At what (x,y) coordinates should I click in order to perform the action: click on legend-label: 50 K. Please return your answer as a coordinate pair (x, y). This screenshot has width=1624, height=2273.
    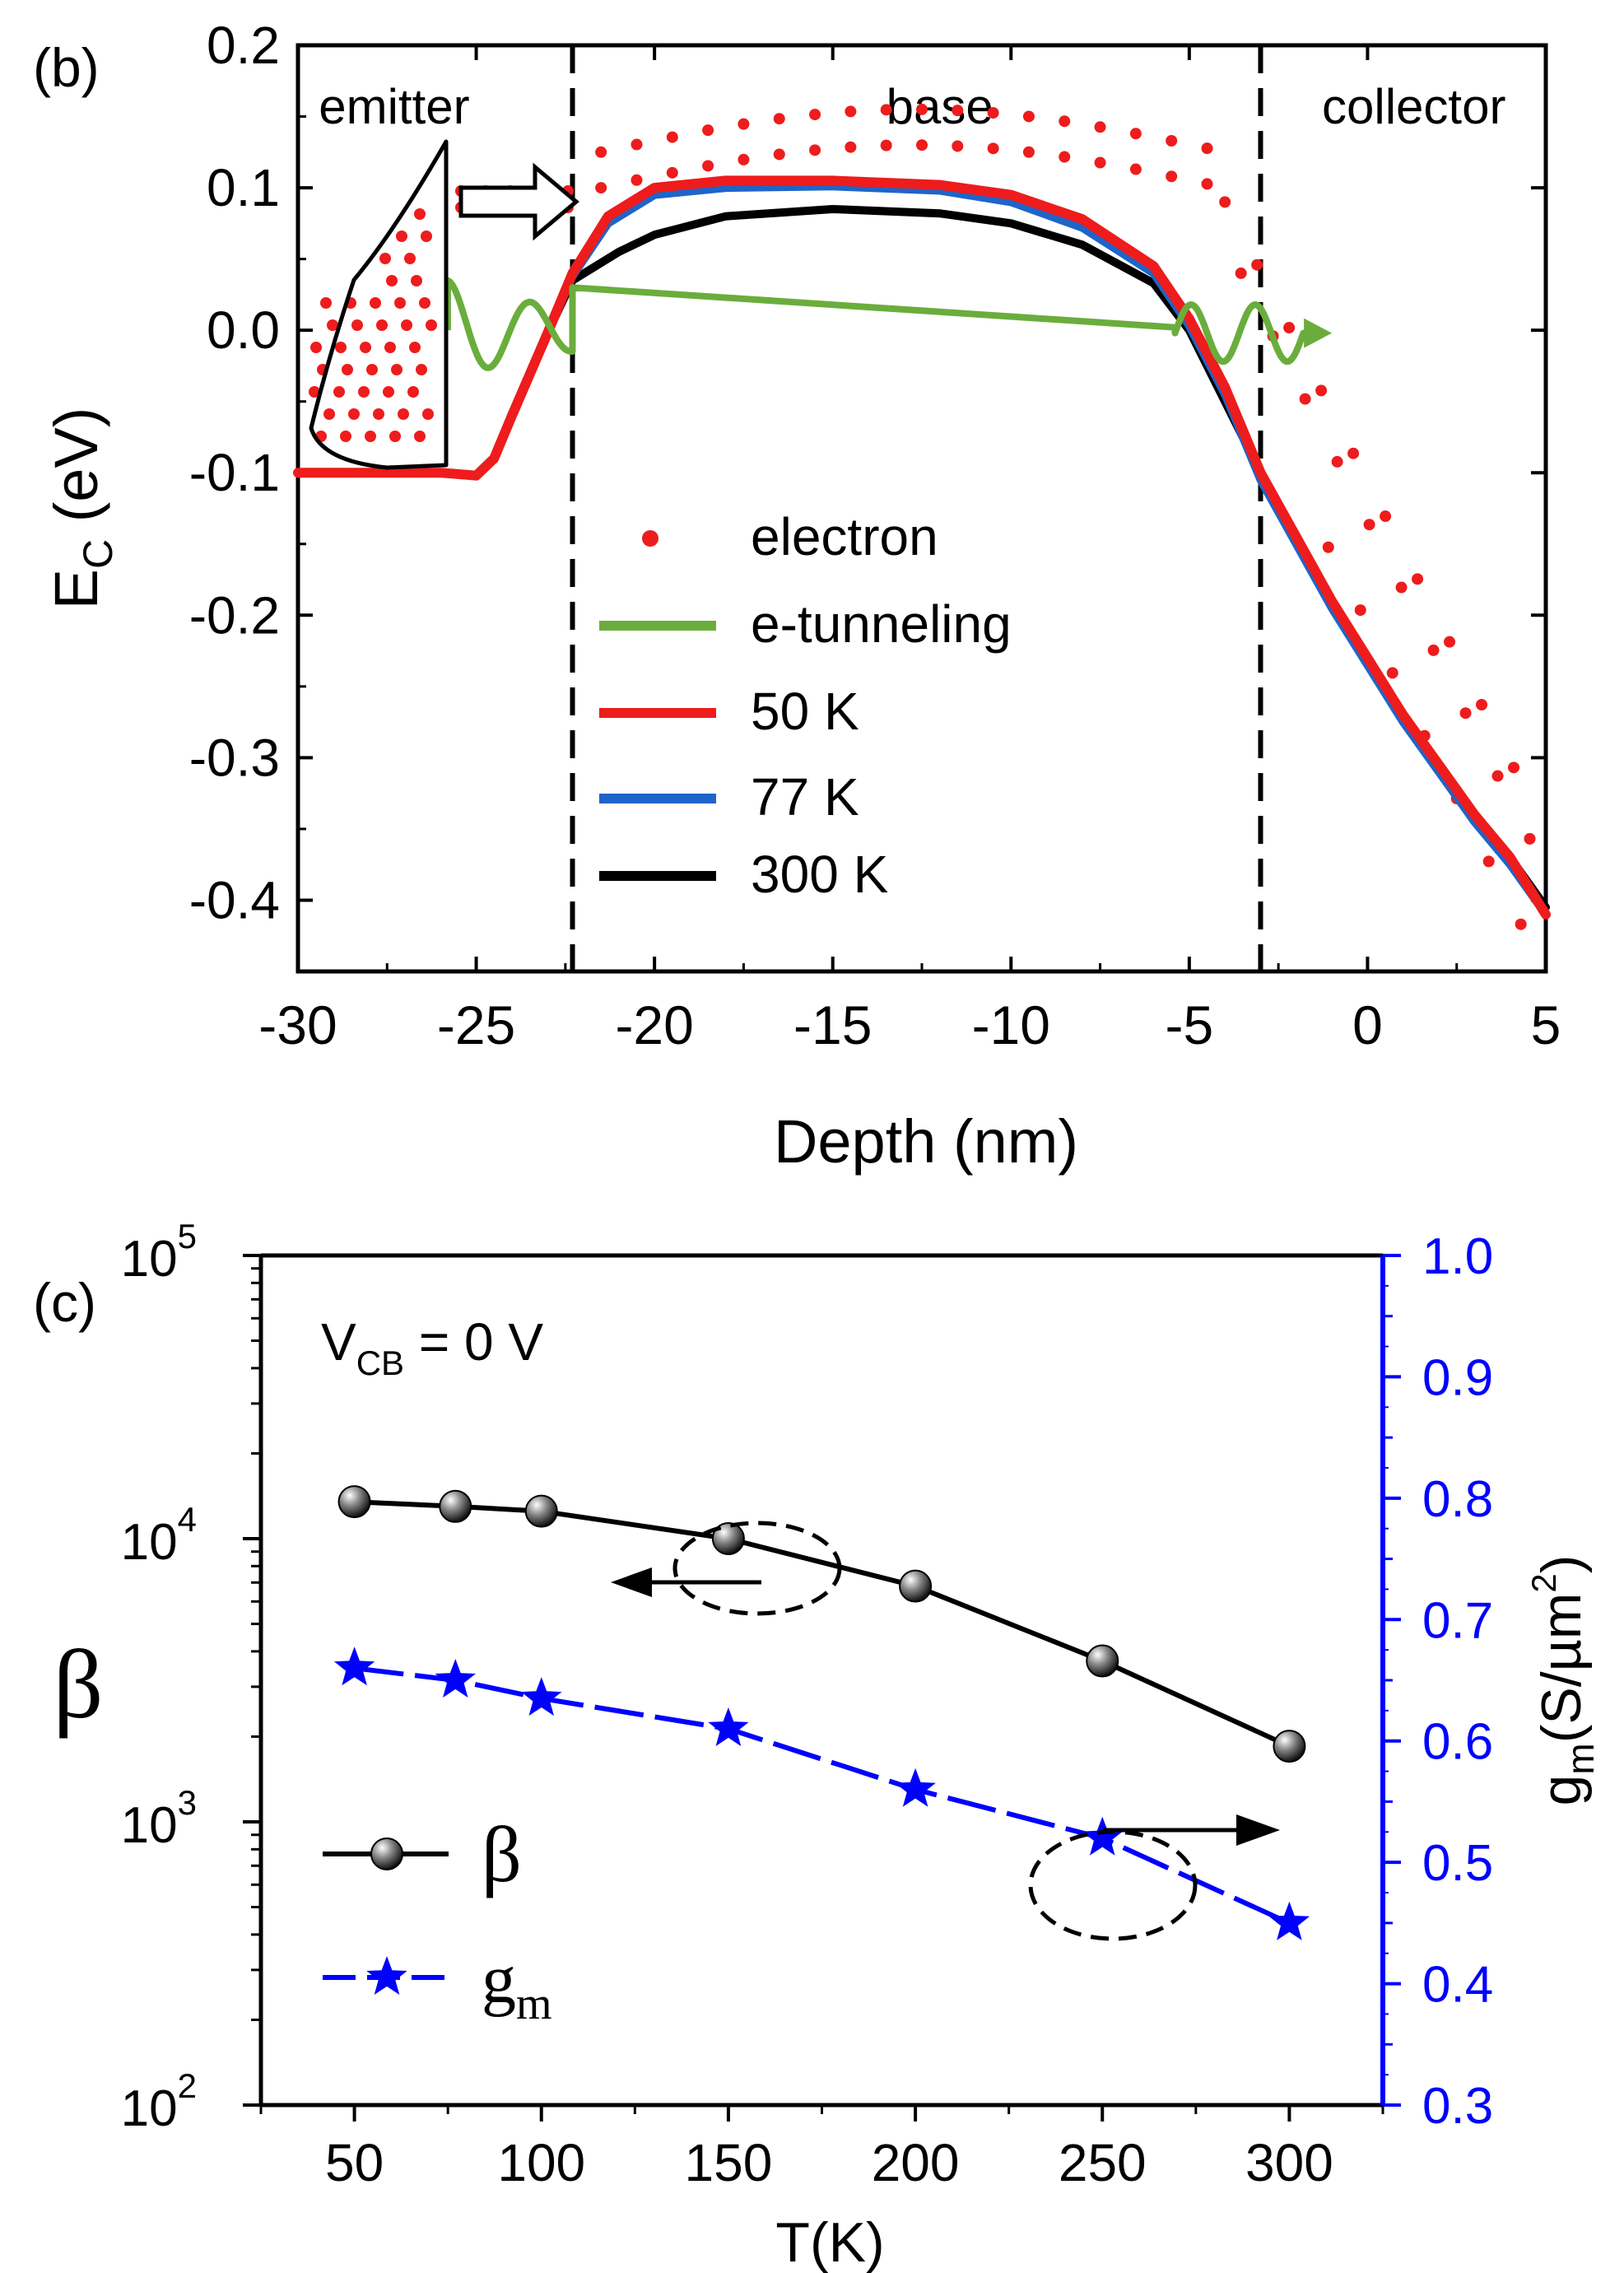
    Looking at the image, I should click on (805, 711).